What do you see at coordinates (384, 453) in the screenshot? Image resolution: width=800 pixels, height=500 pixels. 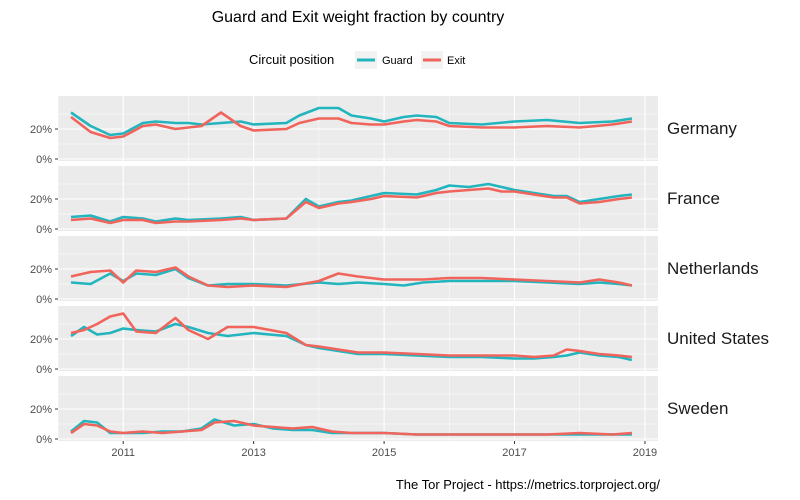 I see `x-tick-label: 2015` at bounding box center [384, 453].